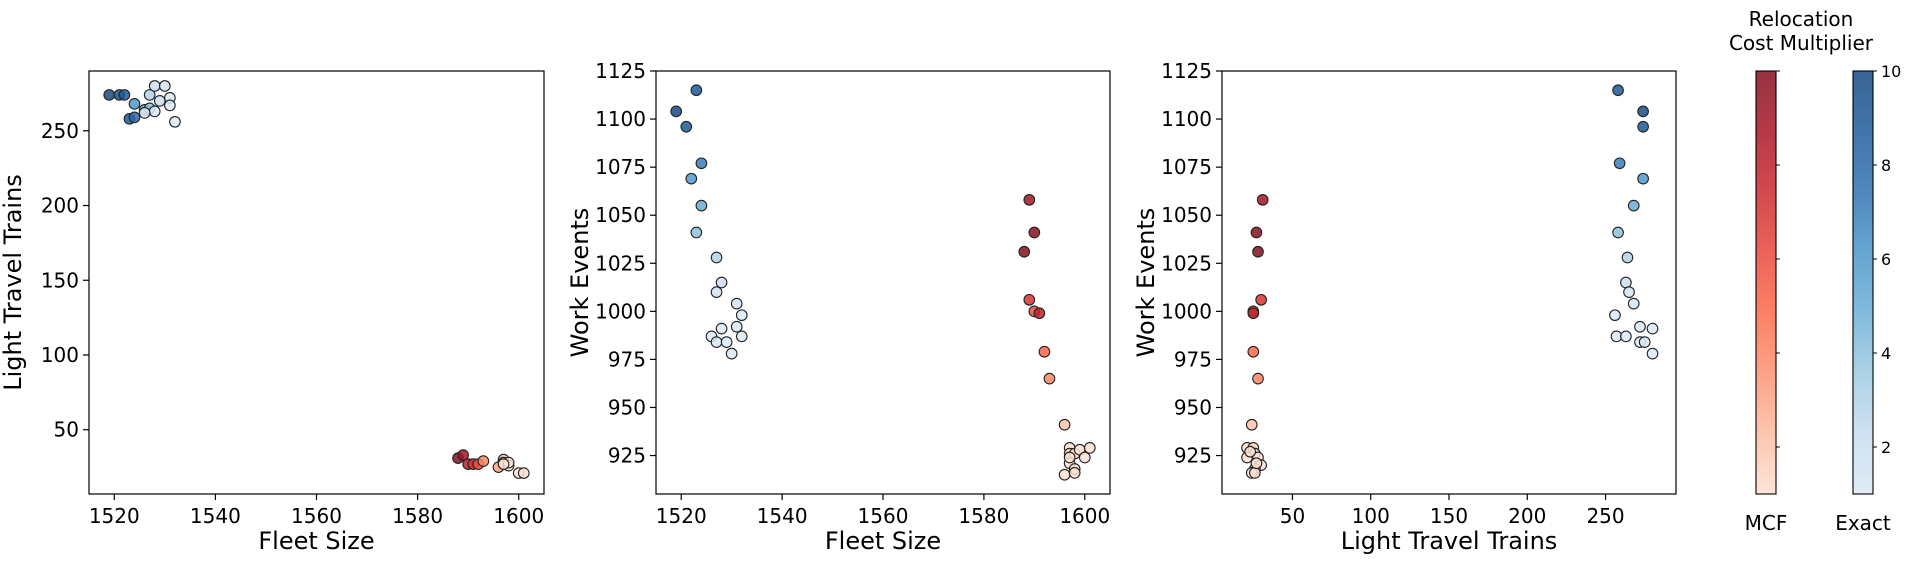 Image resolution: width=1915 pixels, height=563 pixels. Describe the element at coordinates (627, 456) in the screenshot. I see `y-tick-label: 925` at that location.